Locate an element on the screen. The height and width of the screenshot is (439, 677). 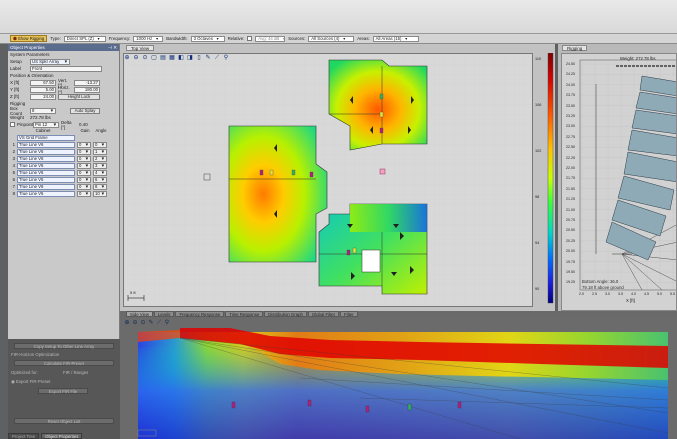
frequency-select: 1000 Hz ▼ is located at coordinates (148, 38).